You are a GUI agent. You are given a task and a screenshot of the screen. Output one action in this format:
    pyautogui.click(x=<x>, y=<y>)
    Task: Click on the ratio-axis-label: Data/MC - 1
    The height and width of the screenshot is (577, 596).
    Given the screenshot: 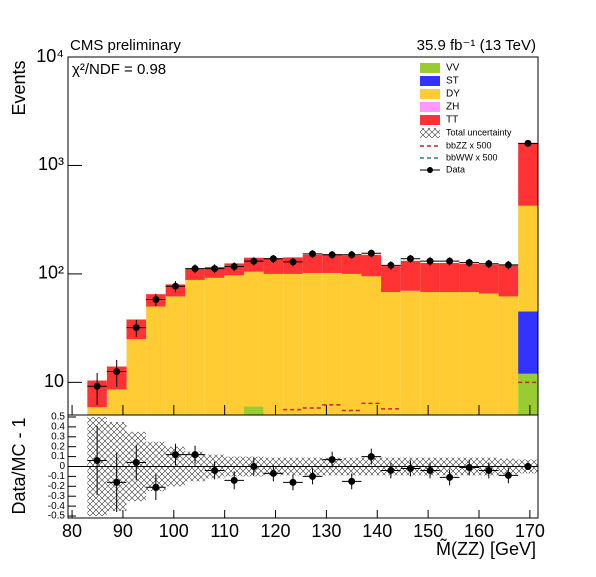 What is the action you would take?
    pyautogui.click(x=19, y=465)
    